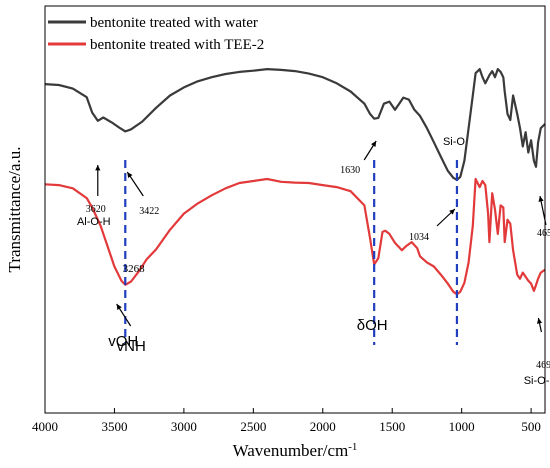 Image resolution: width=550 pixels, height=468 pixels. I want to click on x-axis-label-superscript: -1, so click(352, 447).